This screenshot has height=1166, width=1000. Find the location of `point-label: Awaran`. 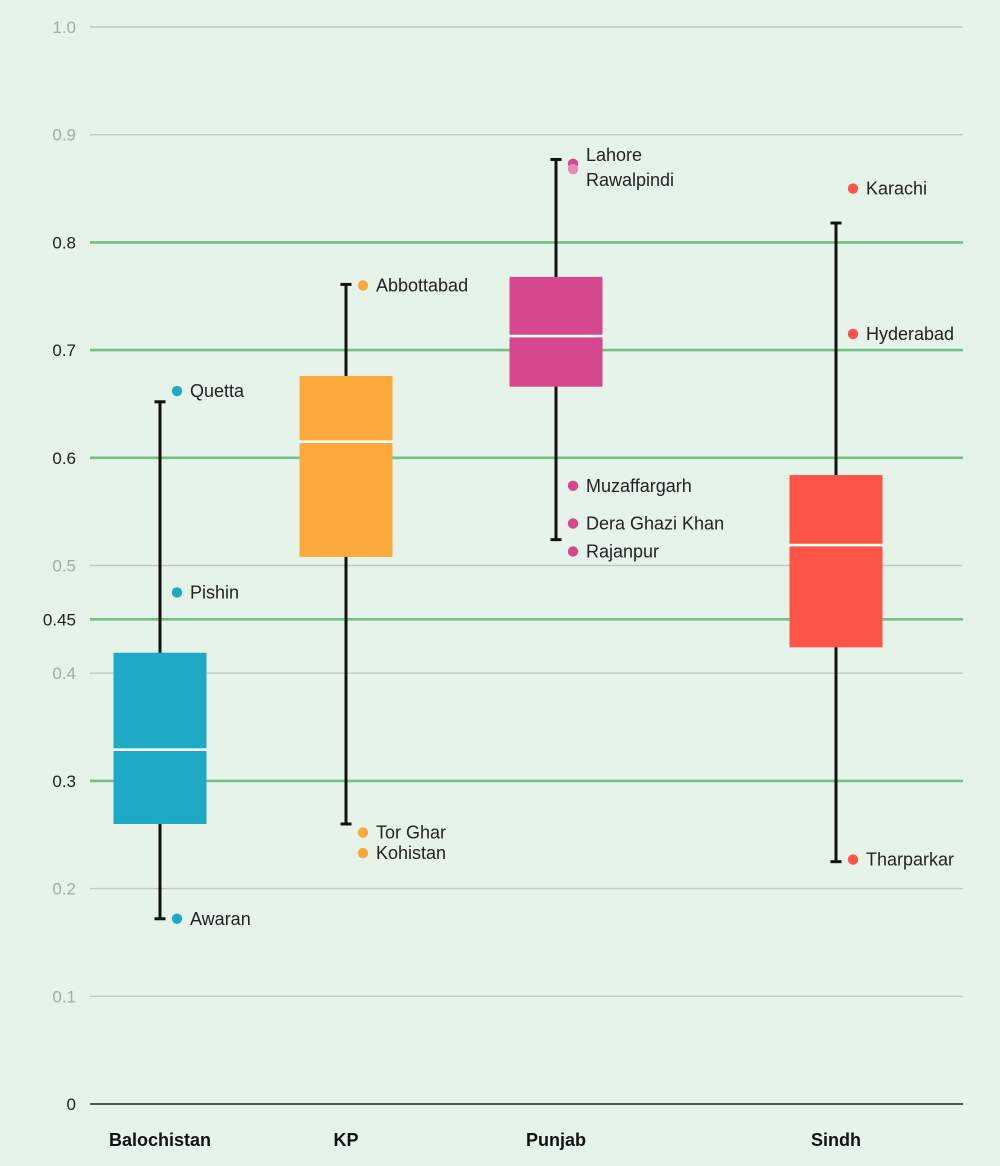

point-label: Awaran is located at coordinates (220, 919).